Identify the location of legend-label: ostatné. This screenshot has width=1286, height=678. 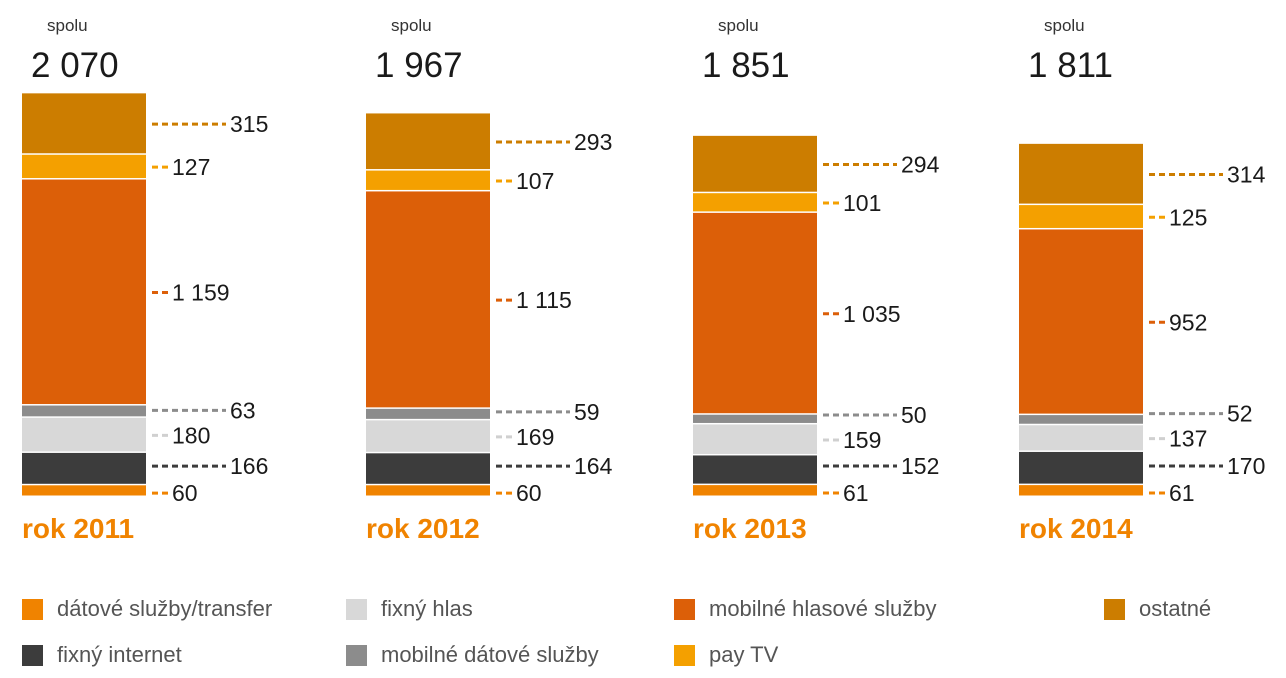
(1175, 608).